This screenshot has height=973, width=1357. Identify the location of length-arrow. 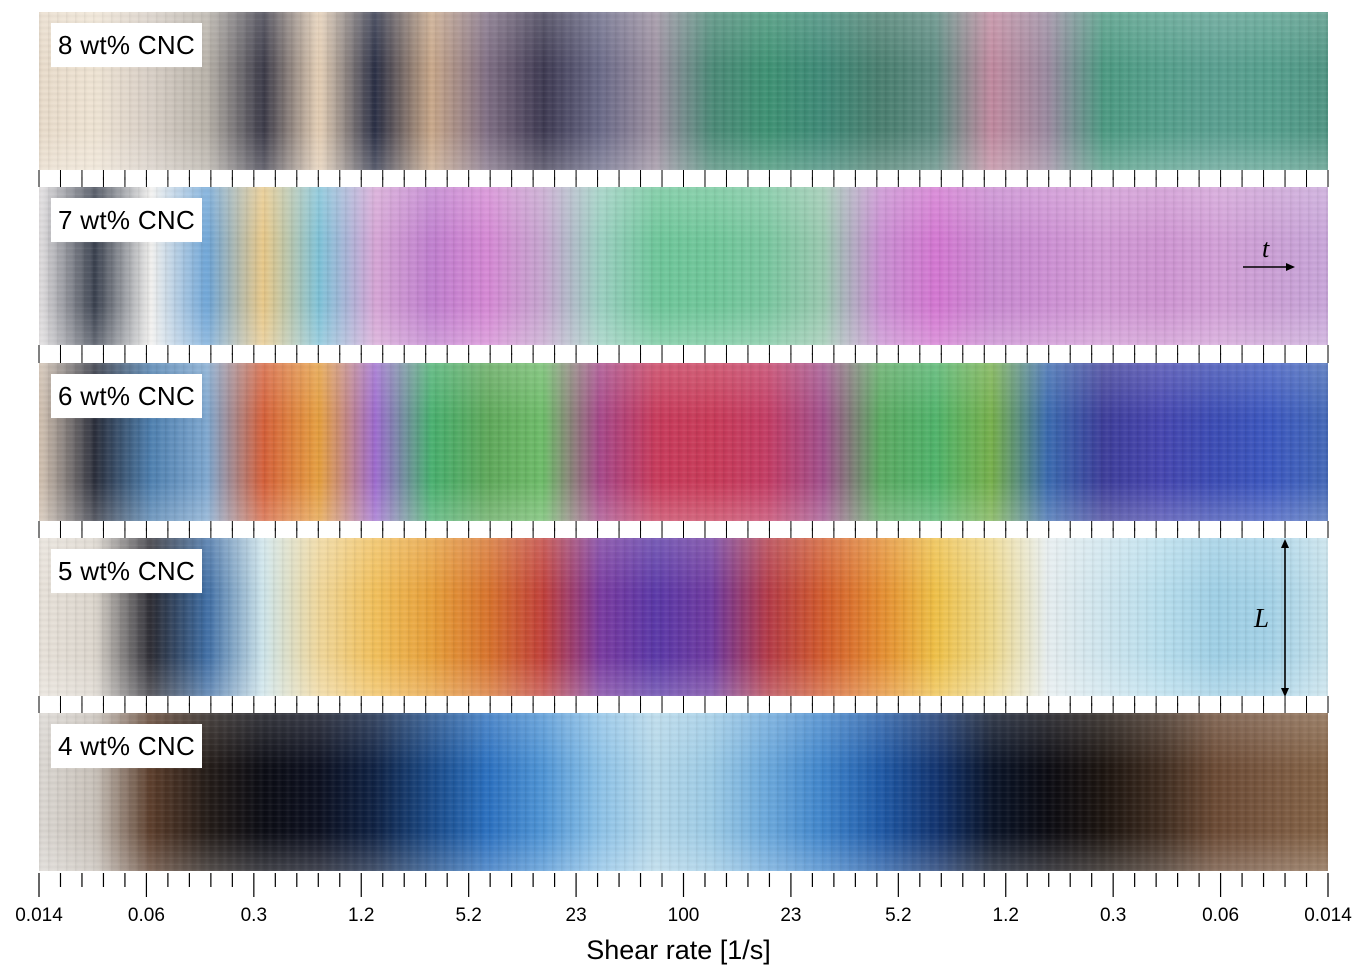
(1285, 618).